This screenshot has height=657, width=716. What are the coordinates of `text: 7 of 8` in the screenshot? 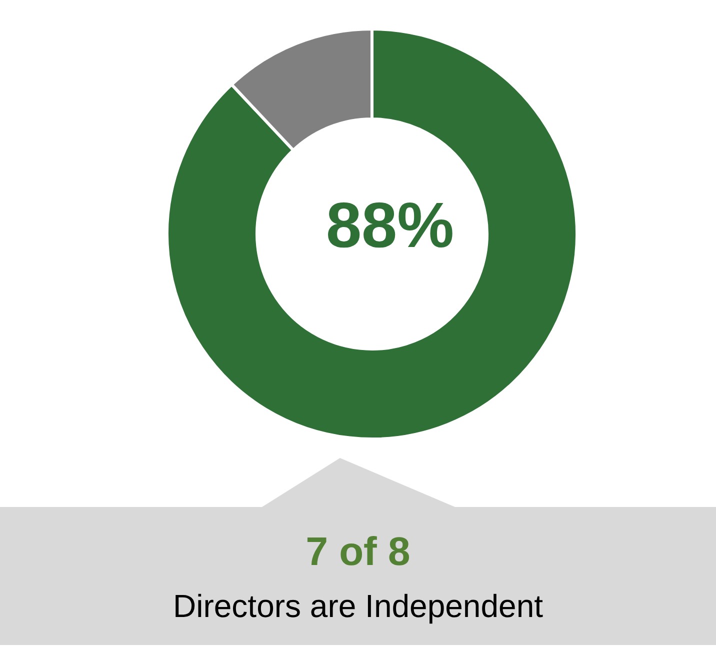 It's located at (358, 552).